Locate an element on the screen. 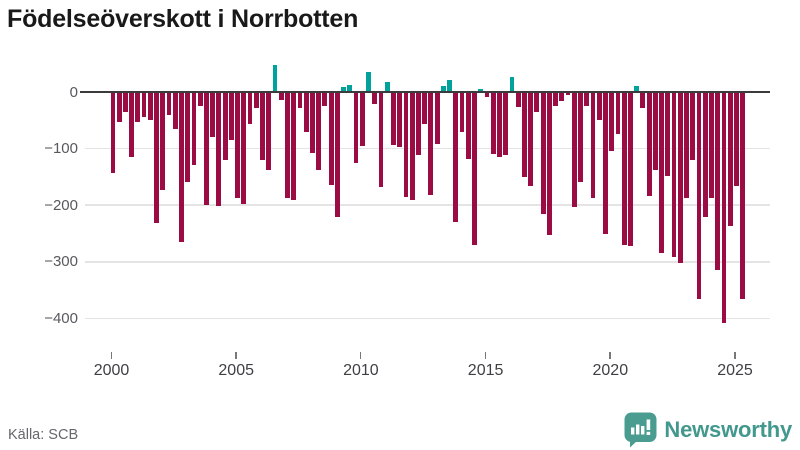  y-axis-label: −200 is located at coordinates (61, 205).